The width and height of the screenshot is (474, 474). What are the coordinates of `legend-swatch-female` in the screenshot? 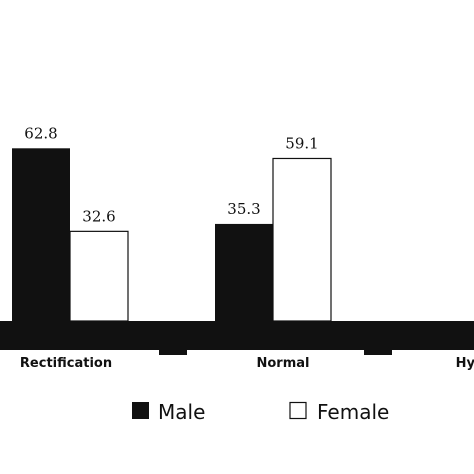 It's located at (298, 410).